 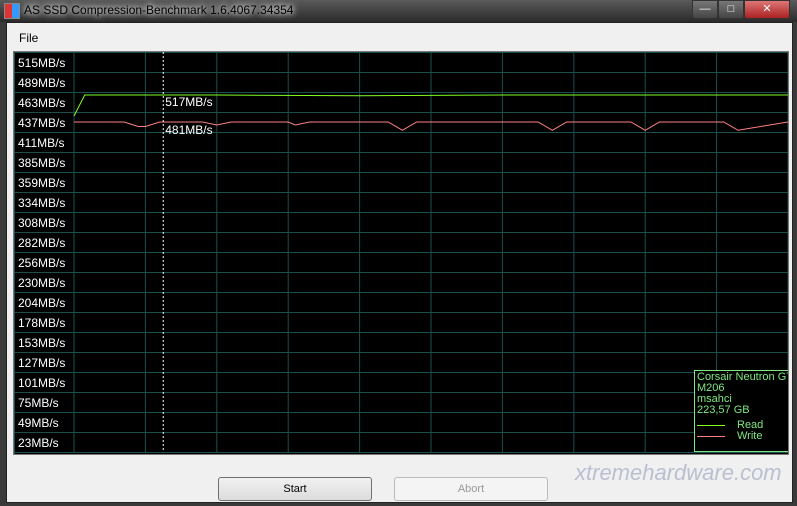 I want to click on cursor-read-value: 517MB/s, so click(x=188, y=102).